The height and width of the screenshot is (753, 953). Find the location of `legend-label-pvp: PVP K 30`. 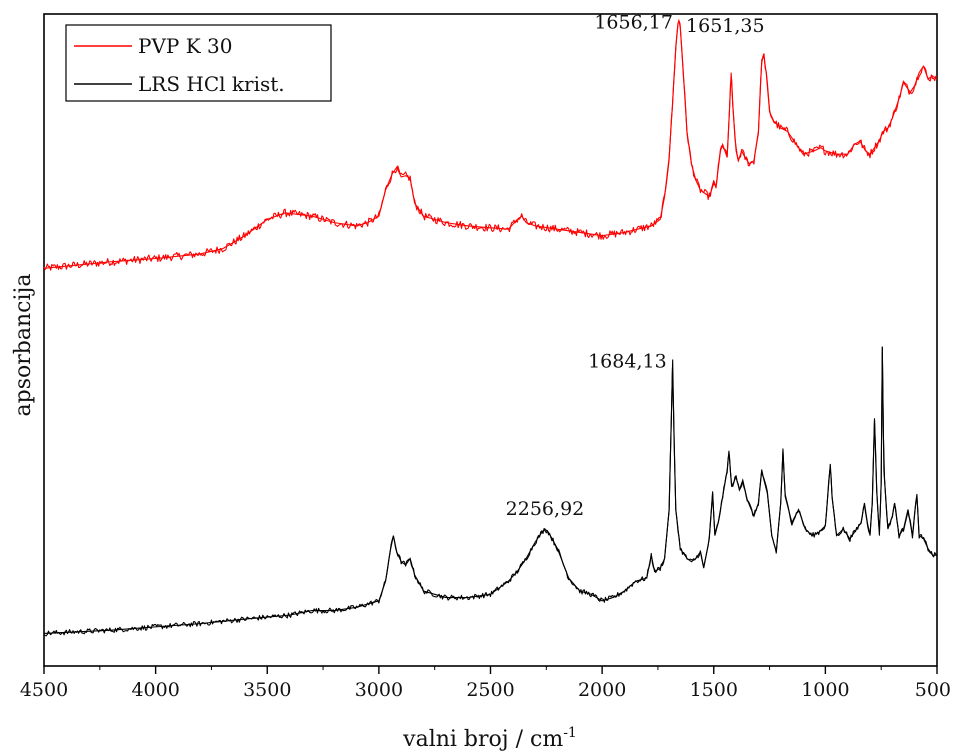

legend-label-pvp: PVP K 30 is located at coordinates (185, 46).